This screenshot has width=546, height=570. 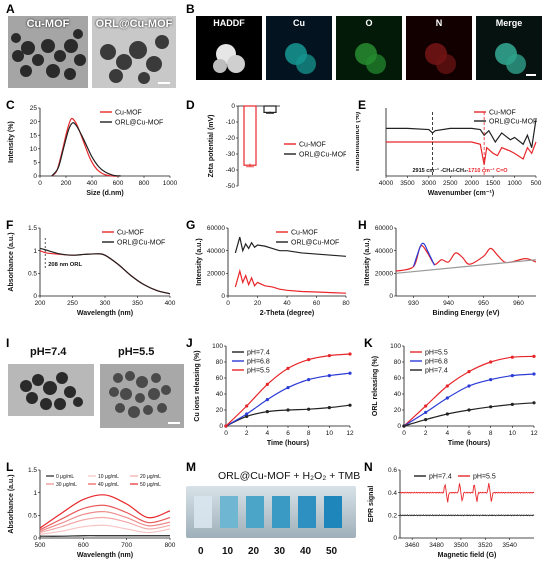 I want to click on tem-particles-cu-mof, so click(x=48, y=54).